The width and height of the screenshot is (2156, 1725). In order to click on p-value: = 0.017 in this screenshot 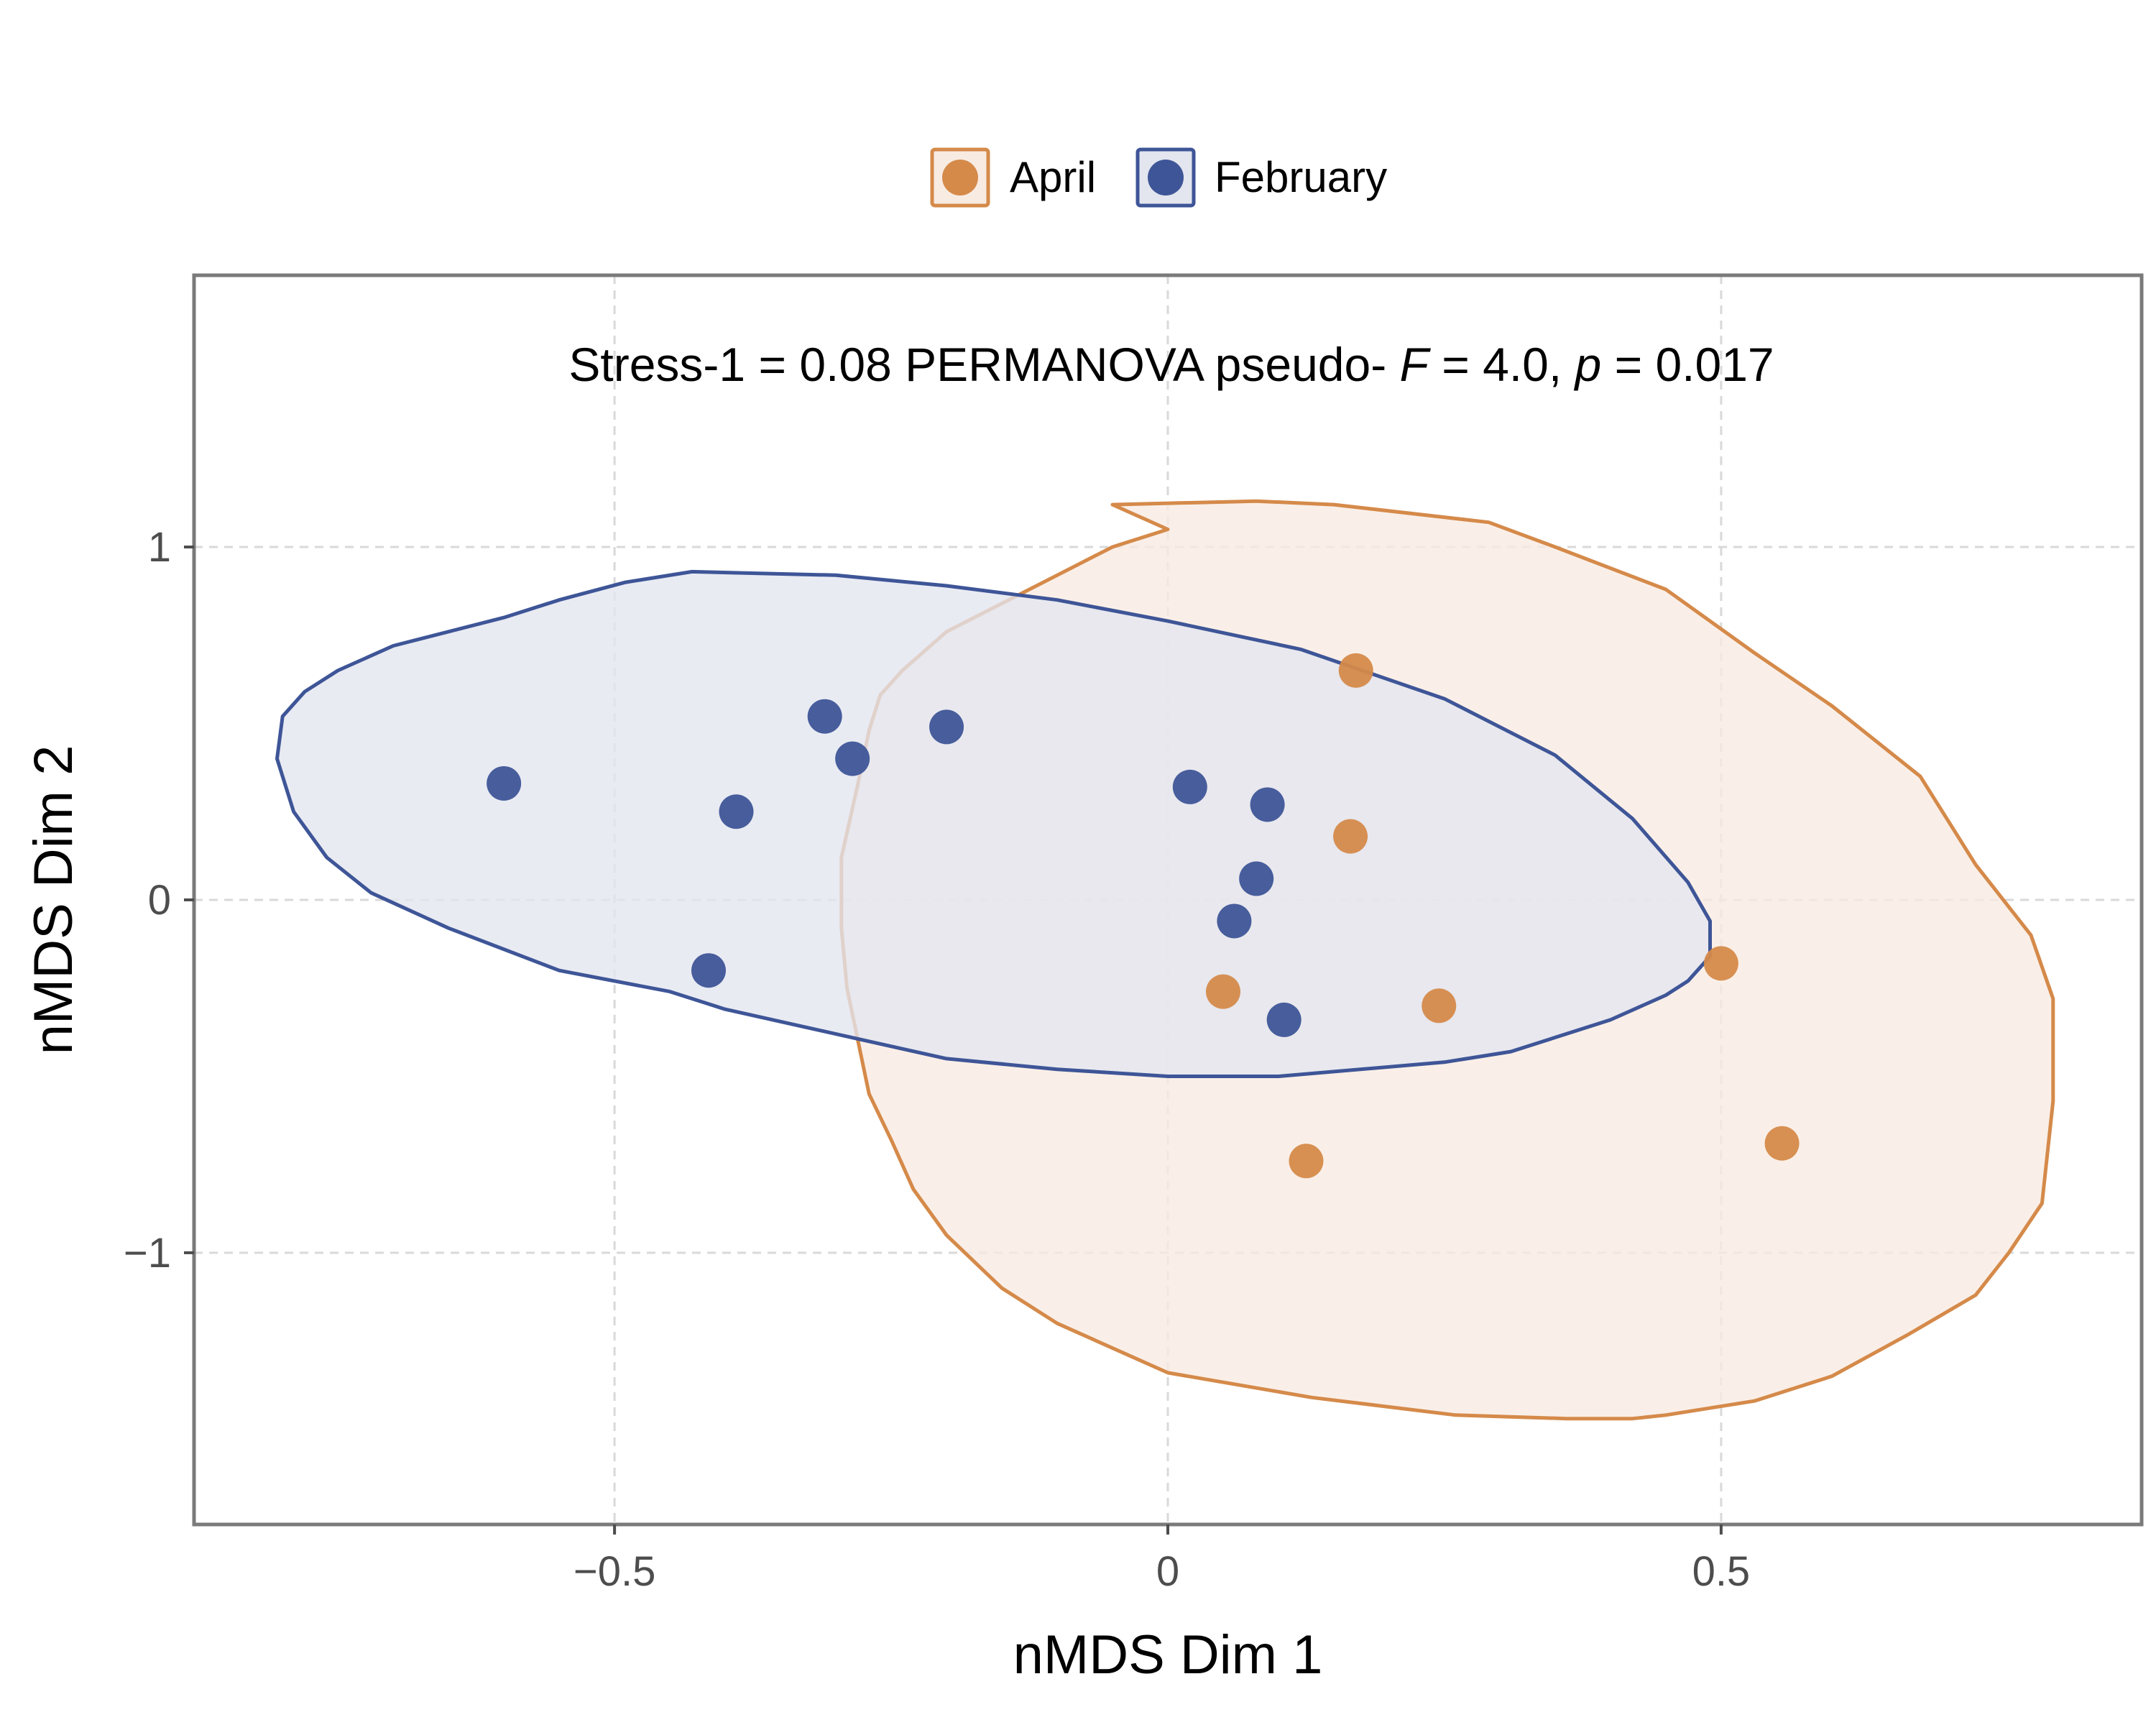, I will do `click(1694, 364)`.